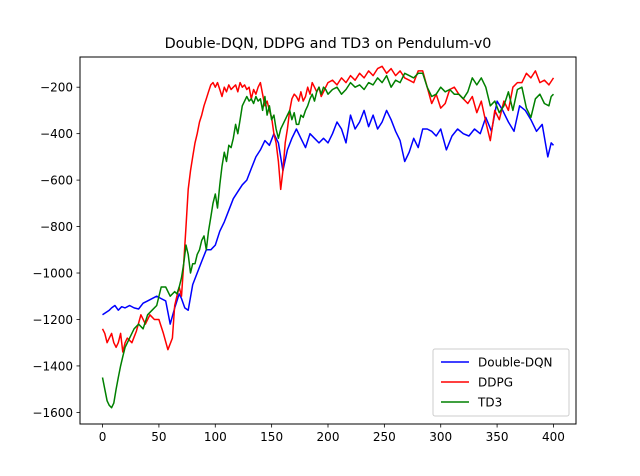 The height and width of the screenshot is (476, 640). What do you see at coordinates (52, 413) in the screenshot?
I see `y-tick-label: −1600` at bounding box center [52, 413].